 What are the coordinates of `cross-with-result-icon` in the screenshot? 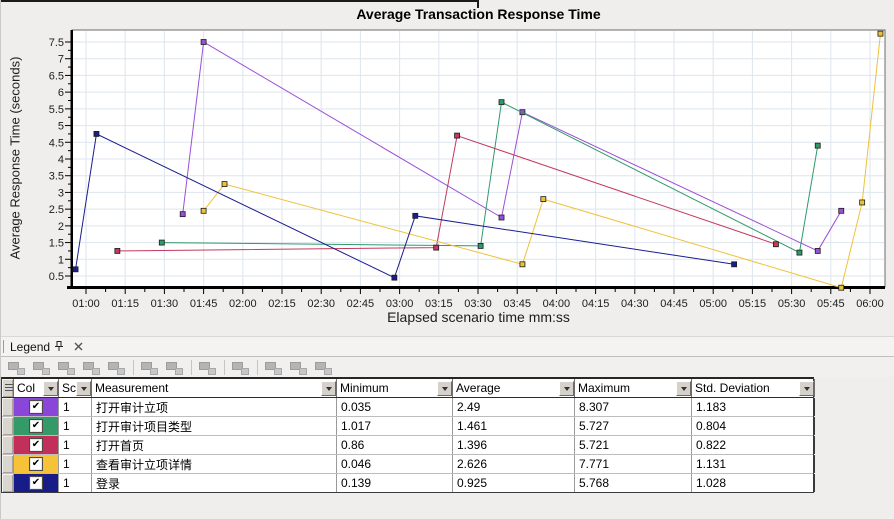 It's located at (298, 367).